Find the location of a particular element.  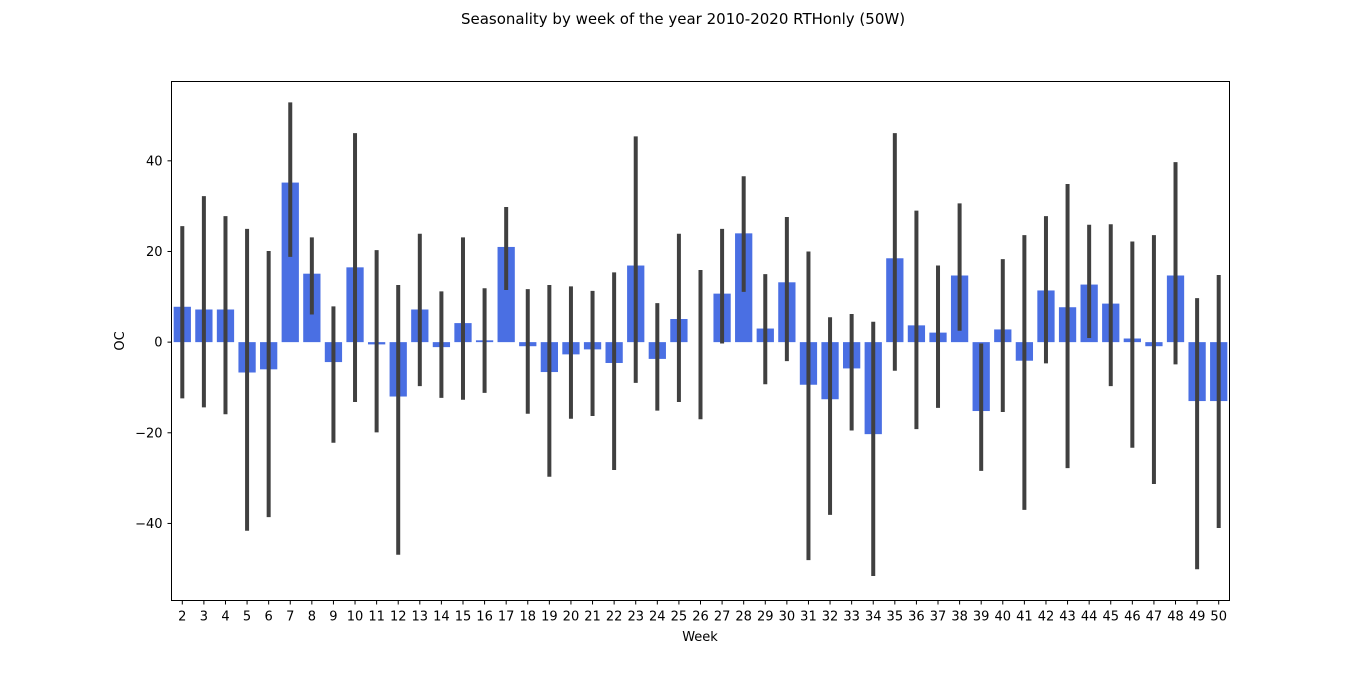

x-tick-label: 24 is located at coordinates (657, 617).